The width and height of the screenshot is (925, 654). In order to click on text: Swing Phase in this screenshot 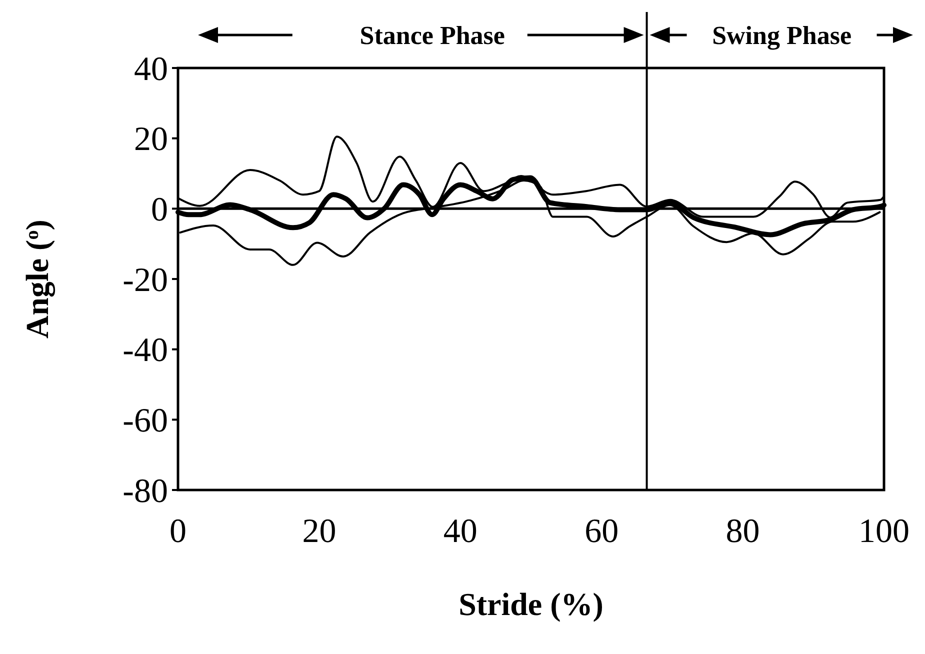, I will do `click(782, 35)`.